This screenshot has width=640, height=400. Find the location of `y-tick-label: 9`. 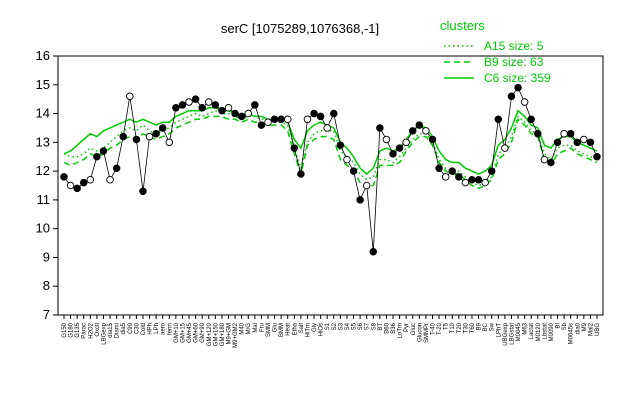

y-tick-label: 9 is located at coordinates (46, 256).